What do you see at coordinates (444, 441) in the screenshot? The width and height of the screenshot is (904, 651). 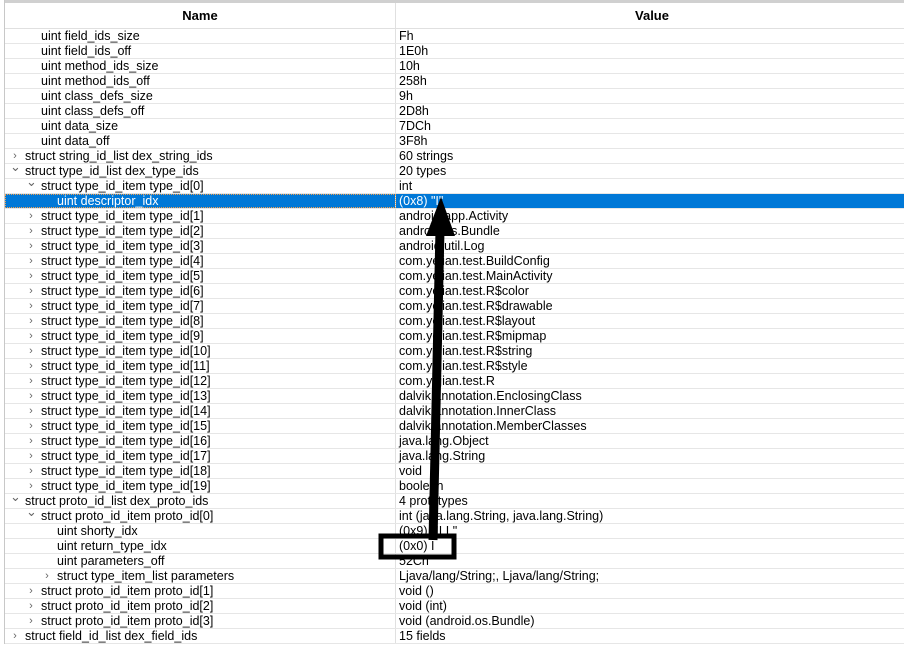 I see `row-value: java.lang.Object` at bounding box center [444, 441].